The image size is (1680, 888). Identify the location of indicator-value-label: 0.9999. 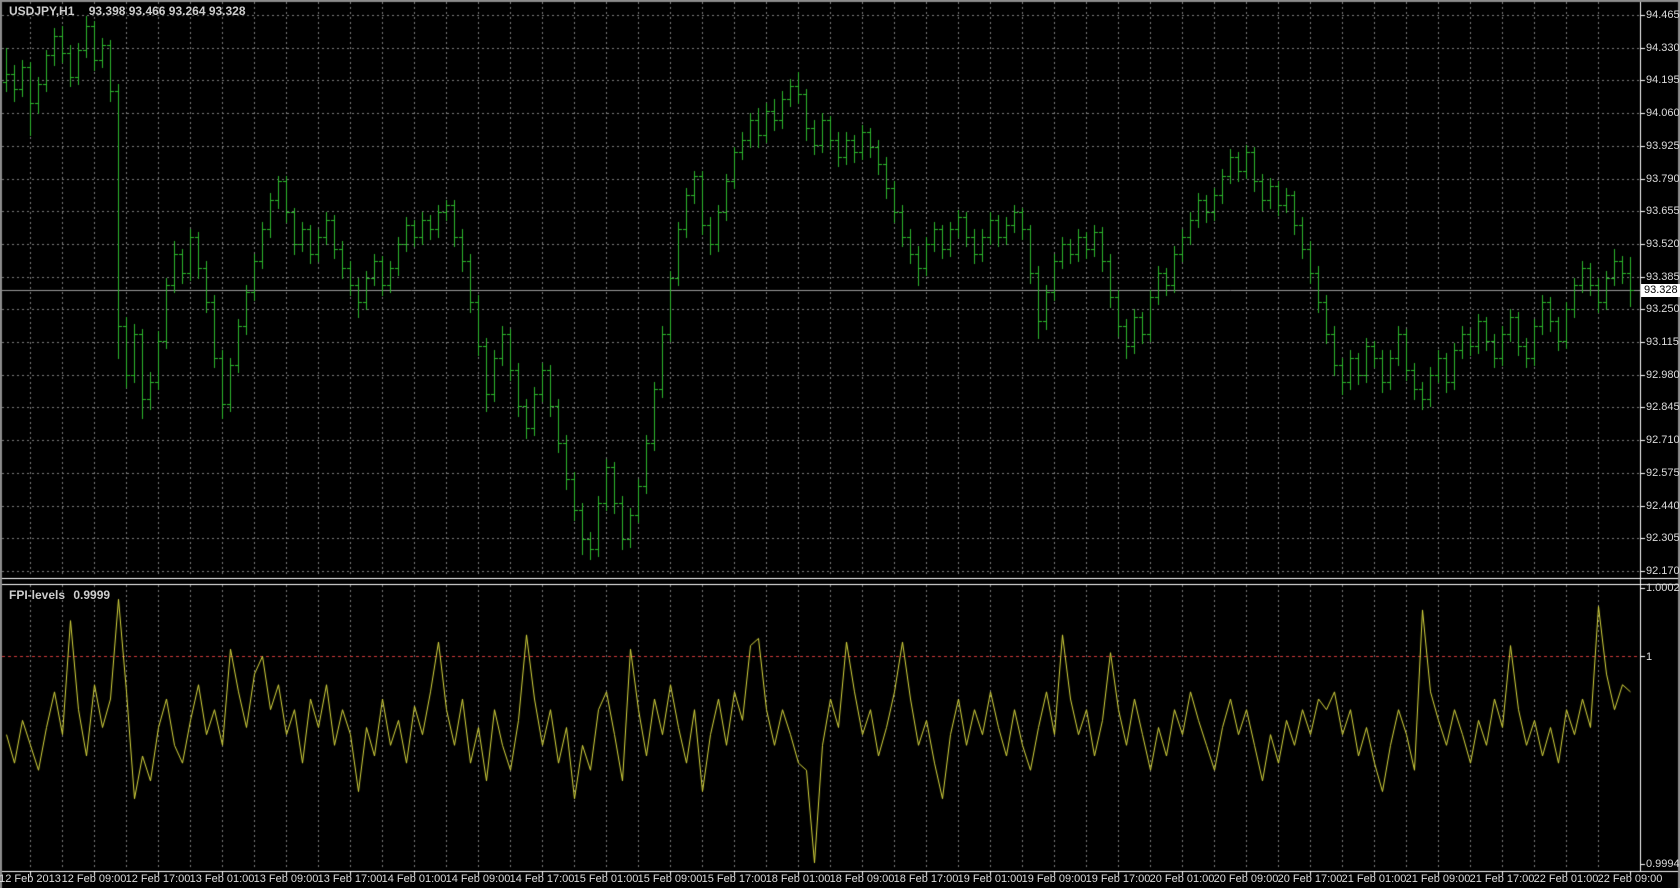
(92, 595).